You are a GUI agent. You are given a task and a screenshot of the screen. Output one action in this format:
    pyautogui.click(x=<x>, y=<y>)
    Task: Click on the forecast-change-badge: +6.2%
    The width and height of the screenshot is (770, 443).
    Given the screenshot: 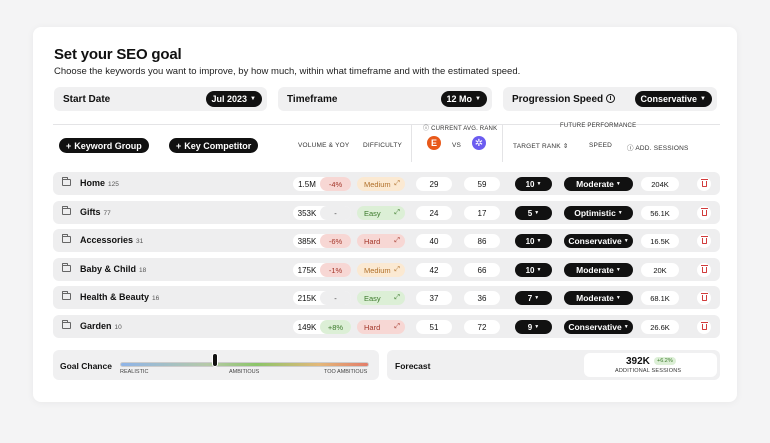 What is the action you would take?
    pyautogui.click(x=665, y=361)
    